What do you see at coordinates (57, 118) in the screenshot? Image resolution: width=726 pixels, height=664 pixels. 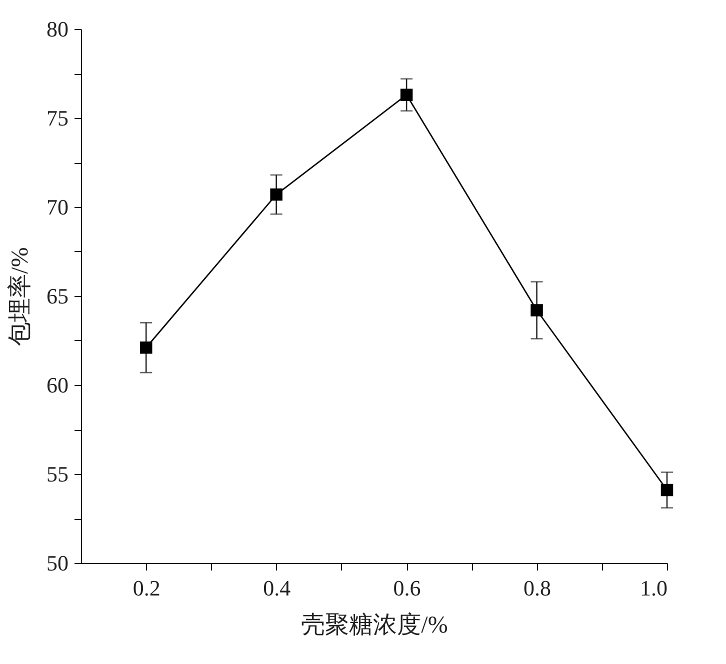 I see `y-tick-label: 75` at bounding box center [57, 118].